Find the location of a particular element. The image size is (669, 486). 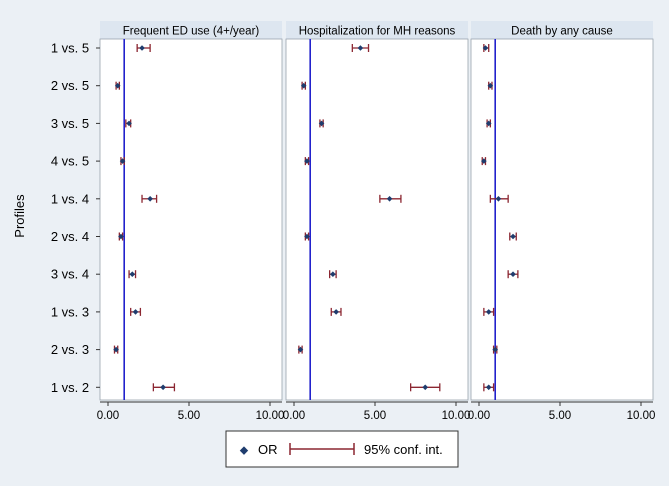

y-tick-label: 1 vs. 5 is located at coordinates (70, 48).